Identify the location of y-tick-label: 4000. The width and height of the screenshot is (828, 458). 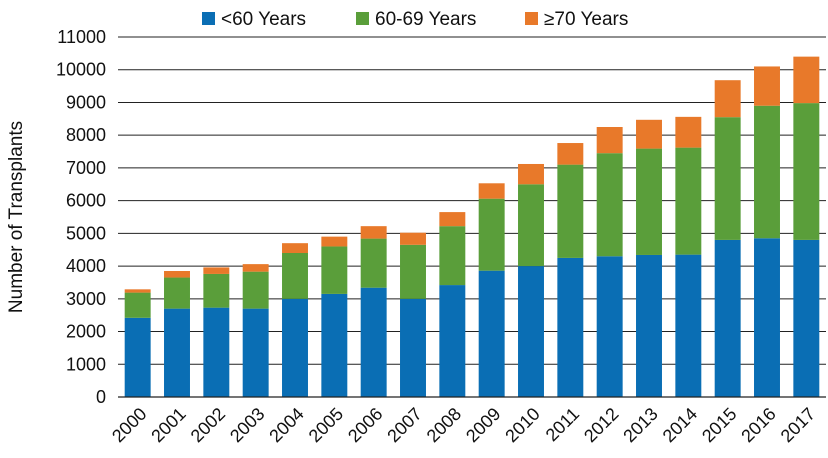
(86, 266).